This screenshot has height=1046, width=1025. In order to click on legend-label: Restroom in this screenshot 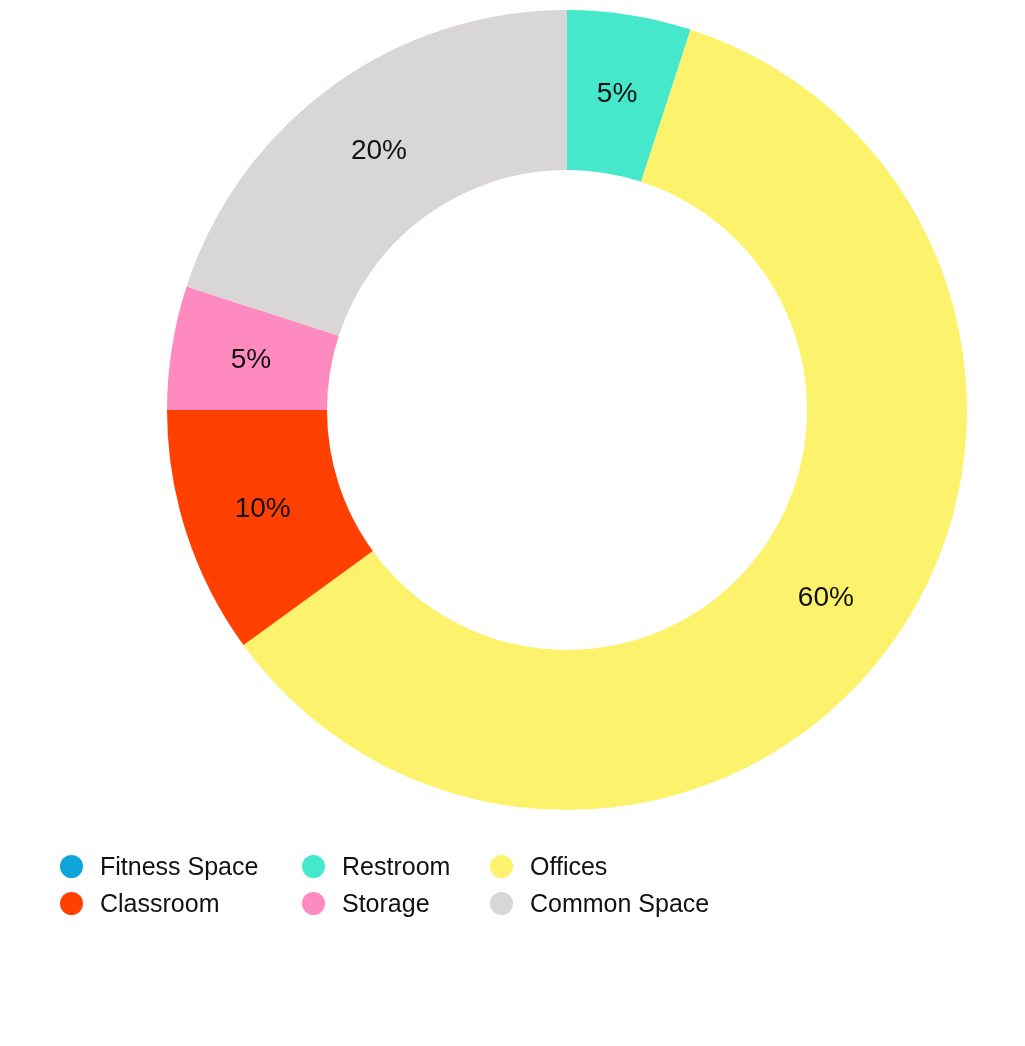, I will do `click(396, 866)`.